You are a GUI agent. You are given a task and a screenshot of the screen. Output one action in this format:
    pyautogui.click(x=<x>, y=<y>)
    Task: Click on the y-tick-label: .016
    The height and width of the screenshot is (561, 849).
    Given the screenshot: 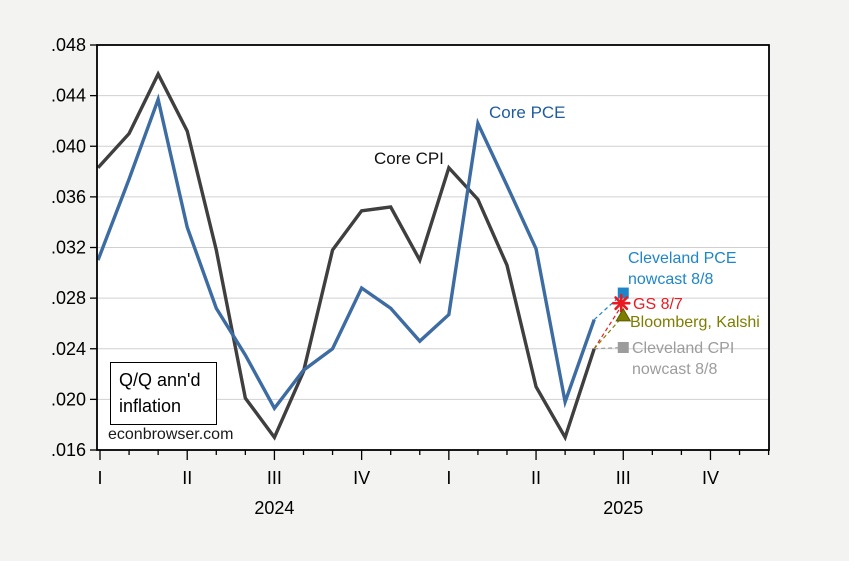 What is the action you would take?
    pyautogui.click(x=68, y=450)
    